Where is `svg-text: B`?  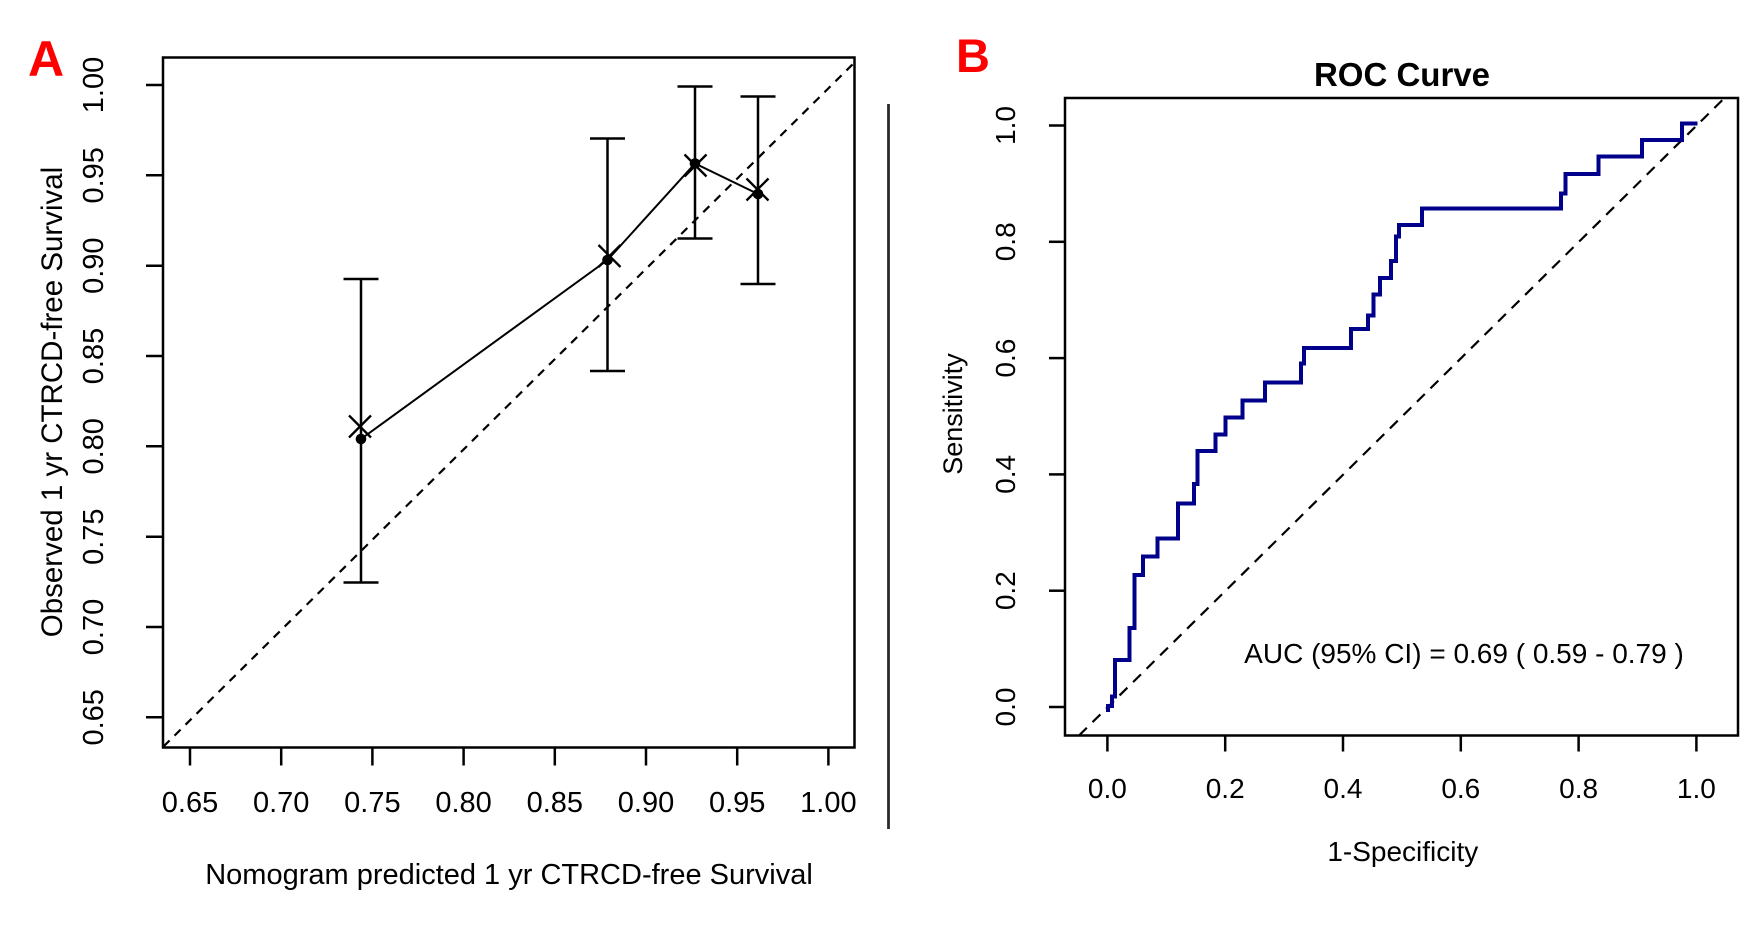
svg-text: B is located at coordinates (973, 55).